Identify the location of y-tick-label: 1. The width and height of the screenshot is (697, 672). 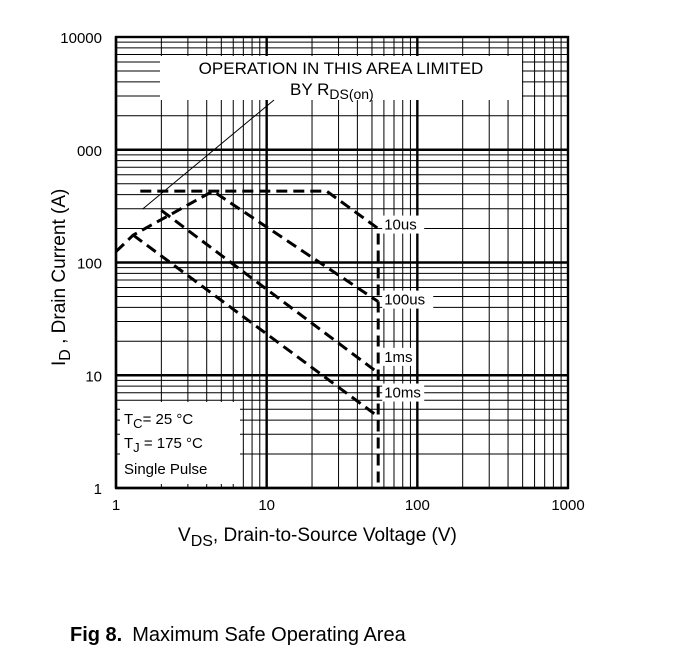
(98, 489).